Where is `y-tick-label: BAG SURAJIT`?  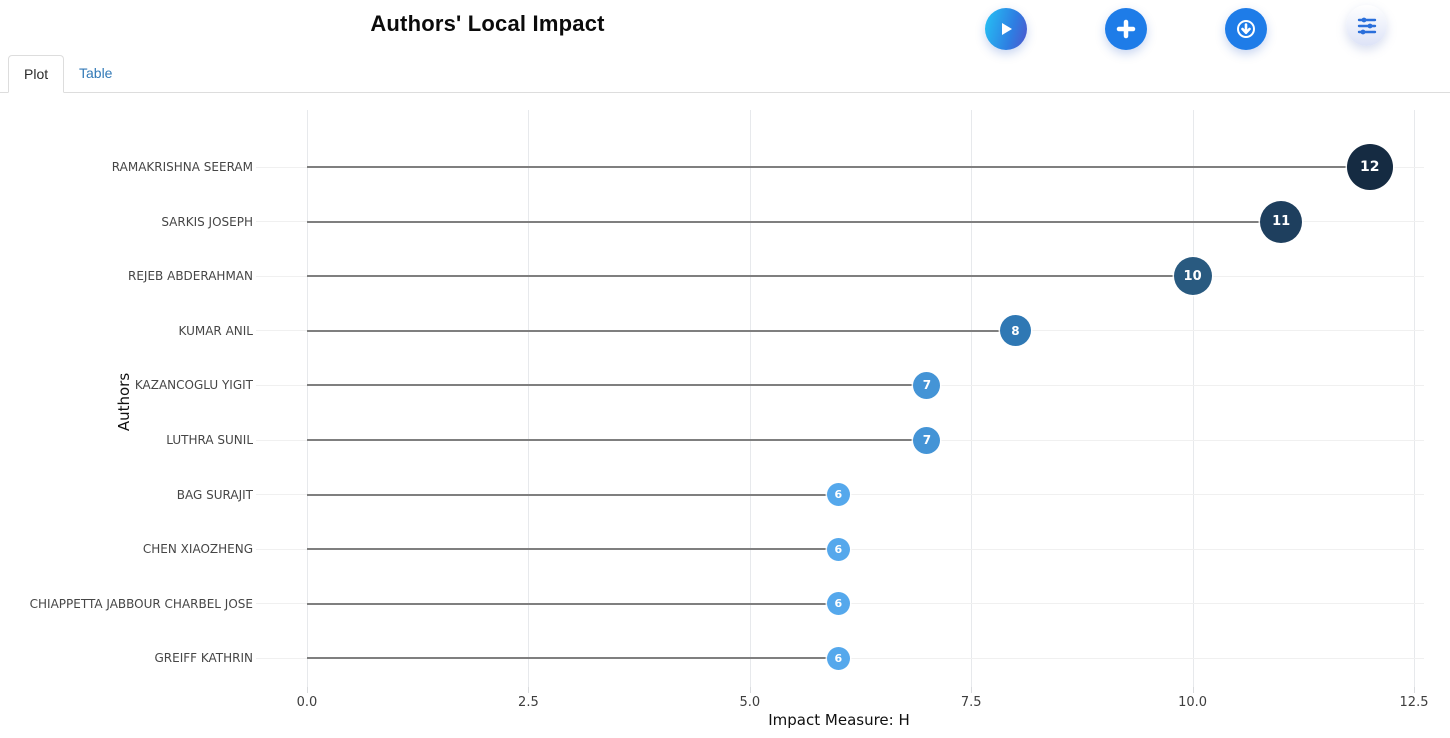
y-tick-label: BAG SURAJIT is located at coordinates (214, 494).